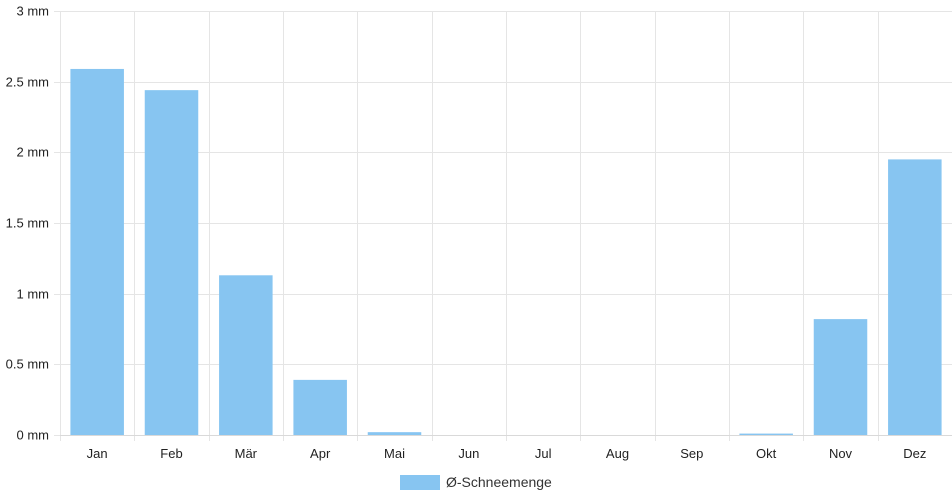 The height and width of the screenshot is (500, 952). I want to click on x-tick-label: Jun, so click(468, 453).